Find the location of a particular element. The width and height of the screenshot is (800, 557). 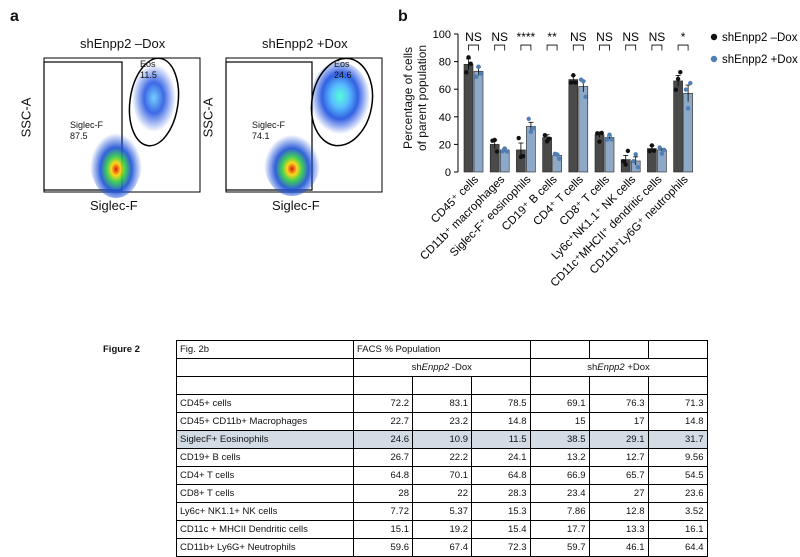

table-cell: 14.8 is located at coordinates (677, 421).